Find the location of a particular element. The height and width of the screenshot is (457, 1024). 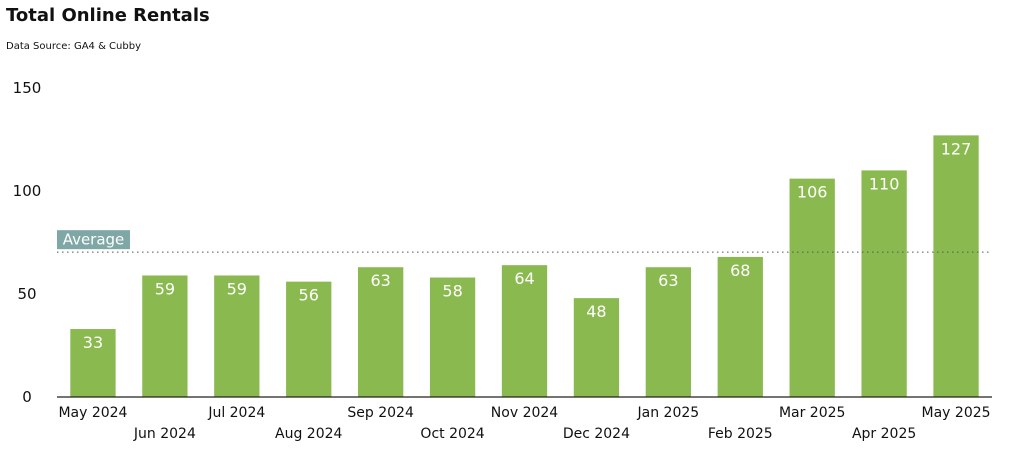

average-label-background is located at coordinates (93, 240).